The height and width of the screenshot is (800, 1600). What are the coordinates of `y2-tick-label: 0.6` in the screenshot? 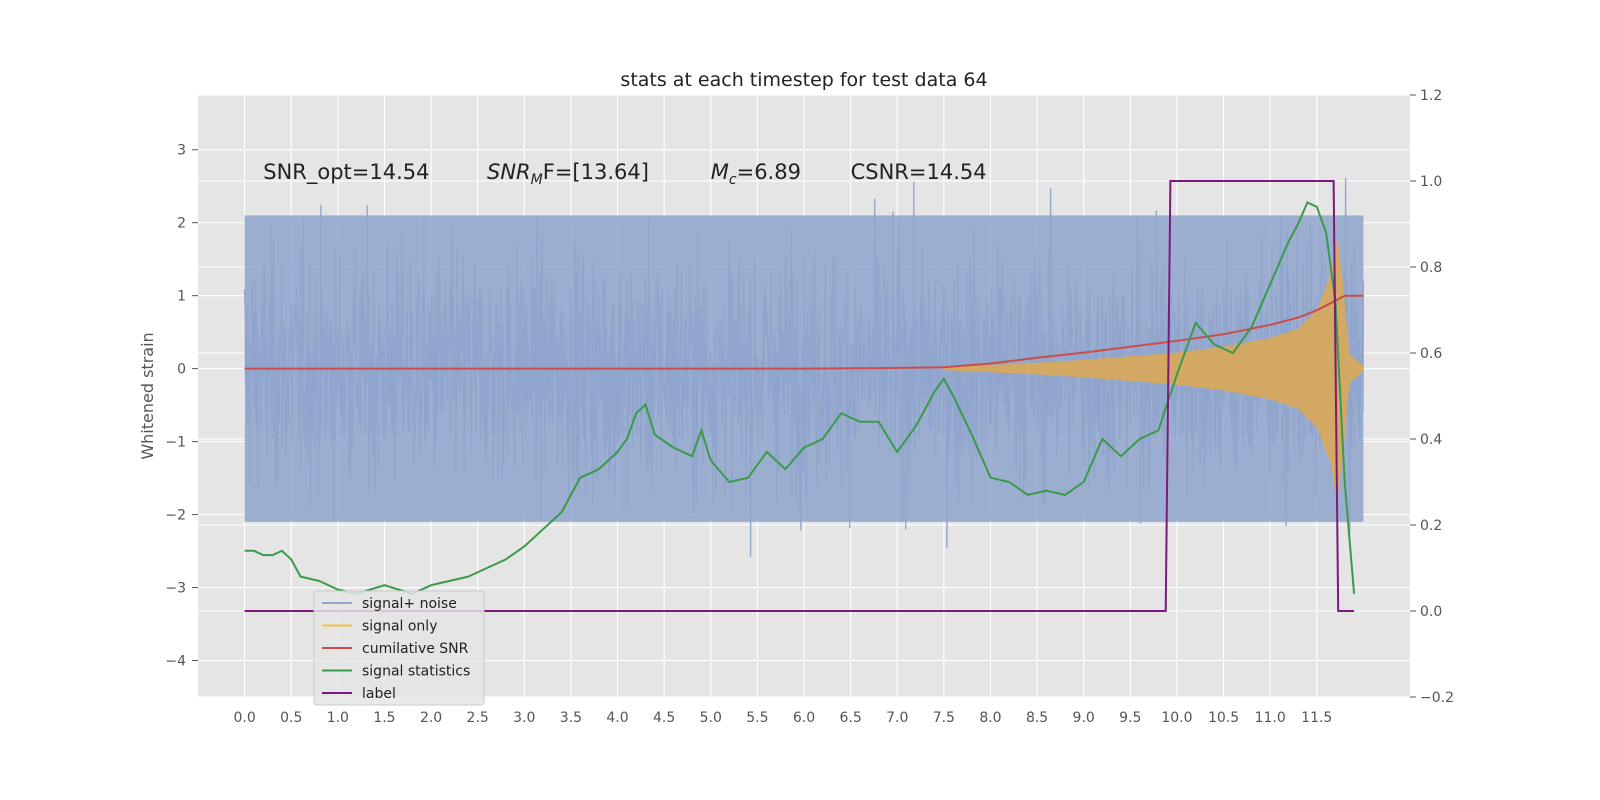 It's located at (1431, 354).